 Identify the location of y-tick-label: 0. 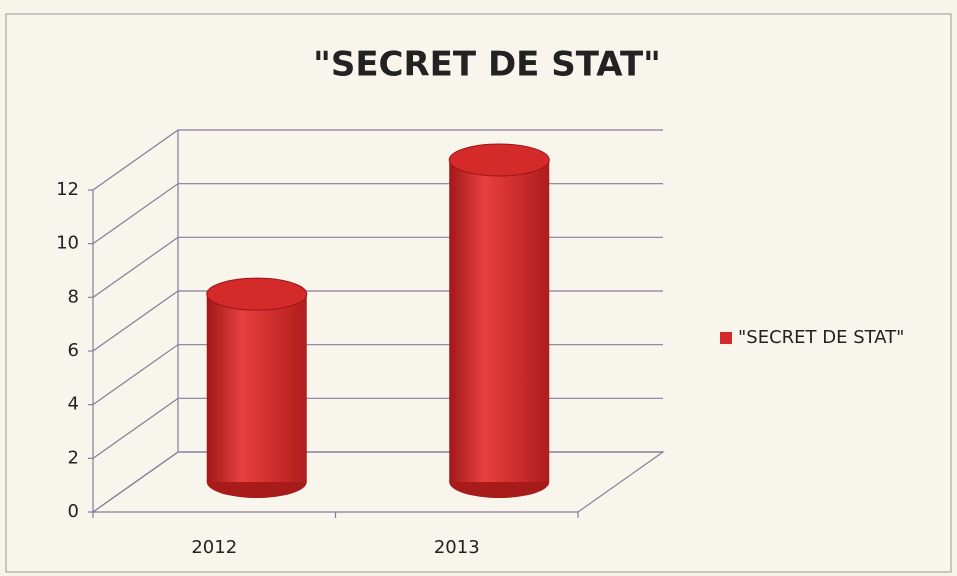
(73, 511).